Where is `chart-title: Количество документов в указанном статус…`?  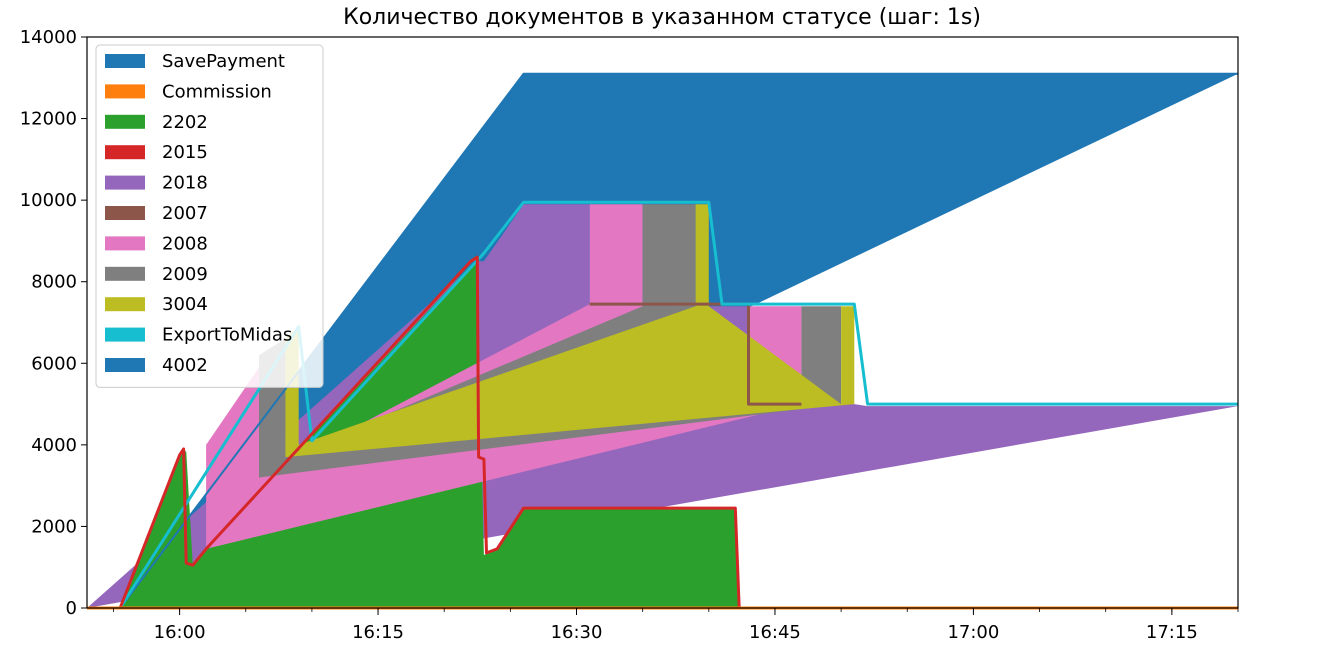 chart-title: Количество документов в указанном статус… is located at coordinates (662, 17).